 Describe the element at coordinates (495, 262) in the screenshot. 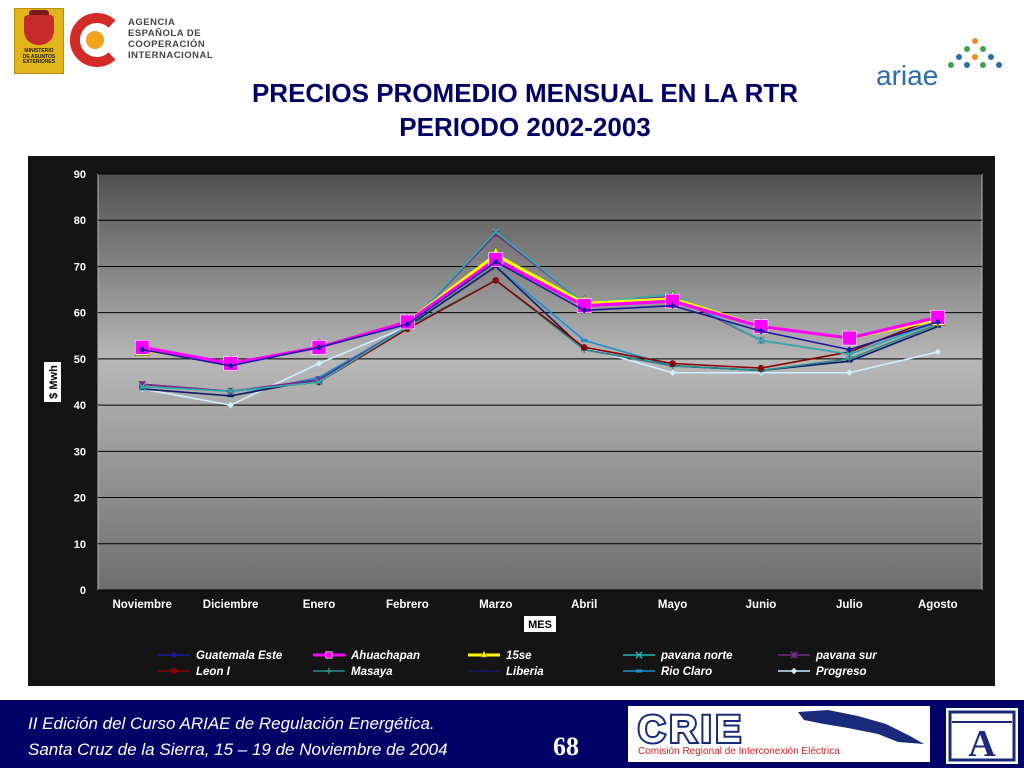

I see `point-guatemala-este-marzo` at that location.